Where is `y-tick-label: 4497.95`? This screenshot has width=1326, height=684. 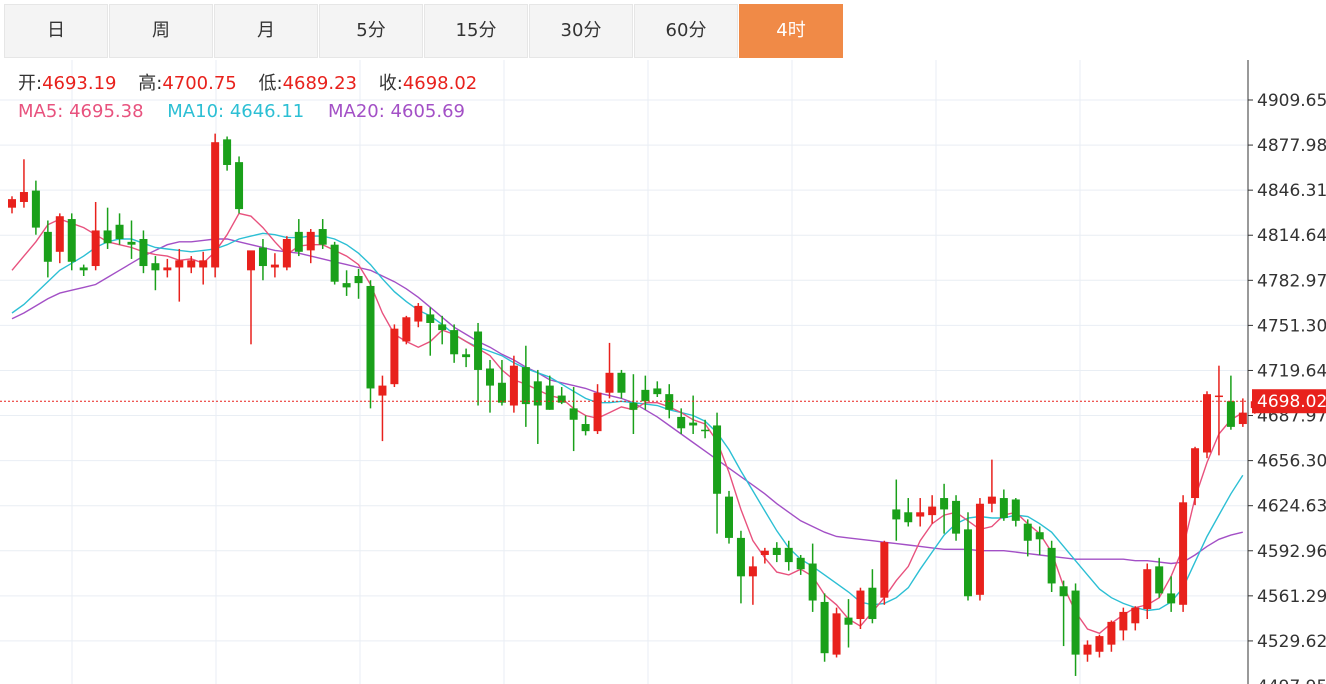 y-tick-label: 4497.95 is located at coordinates (1291, 680).